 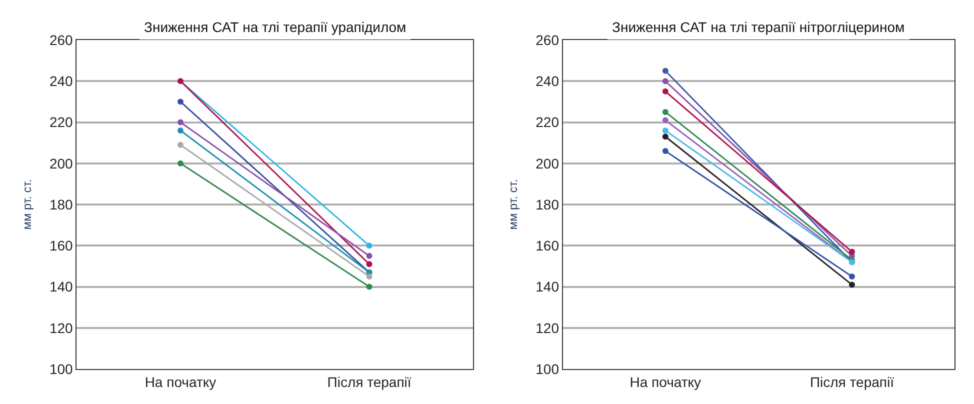 I want to click on chart-title: Зниження САТ на тлі терапії урапідилом, so click(x=275, y=27).